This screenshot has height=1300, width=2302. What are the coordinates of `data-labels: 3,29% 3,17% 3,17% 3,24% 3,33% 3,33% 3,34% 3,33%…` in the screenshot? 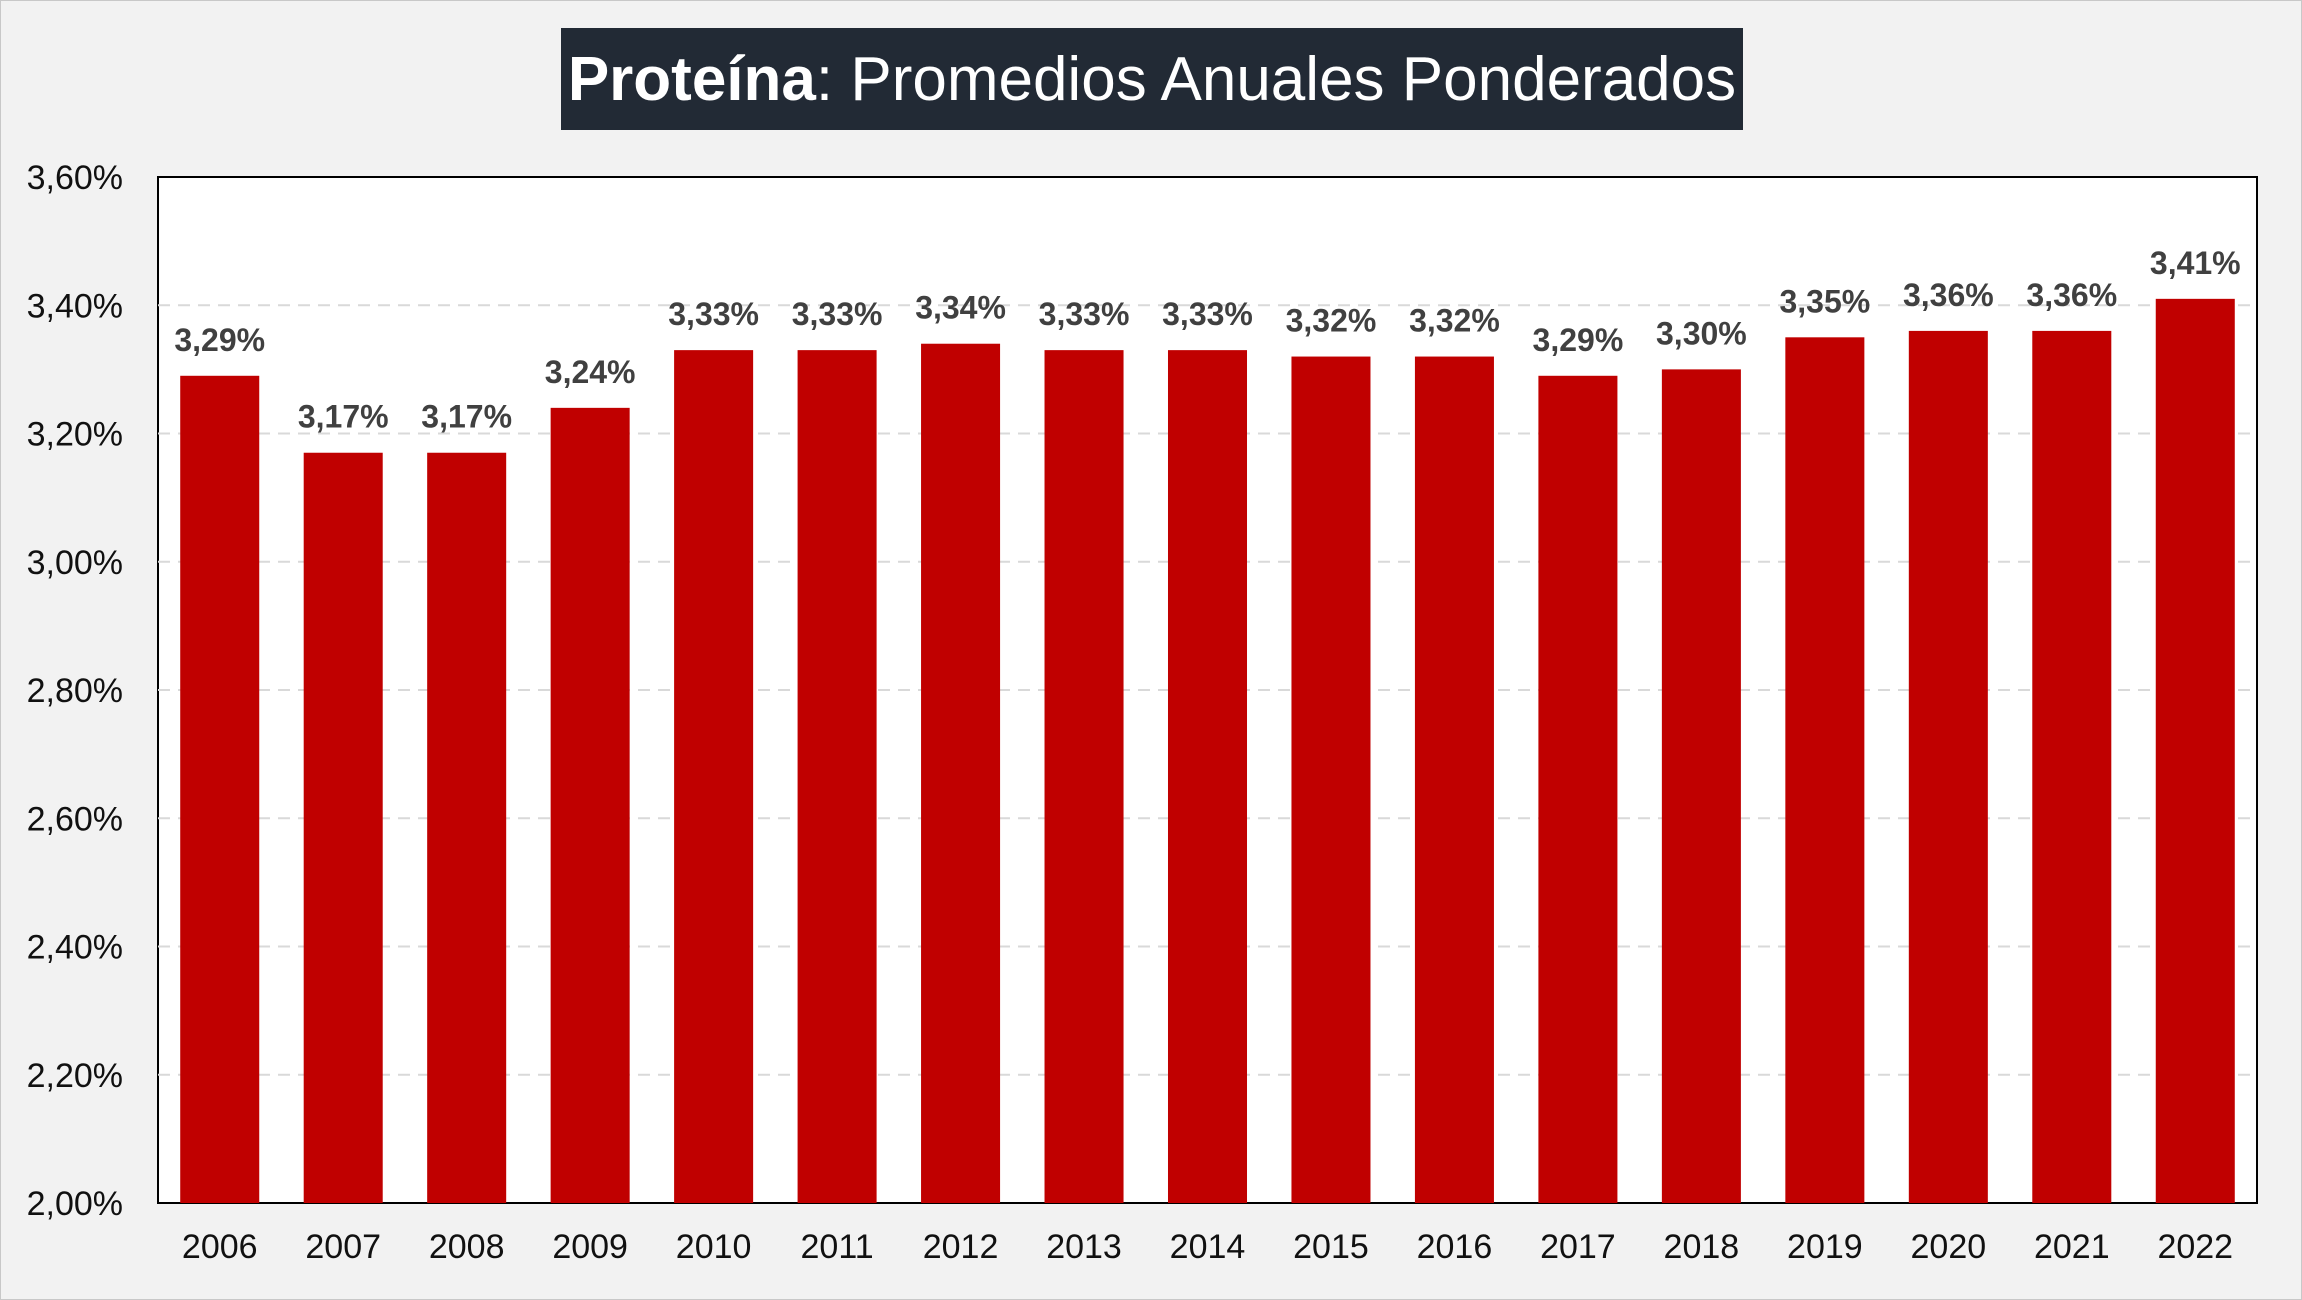 It's located at (1207, 340).